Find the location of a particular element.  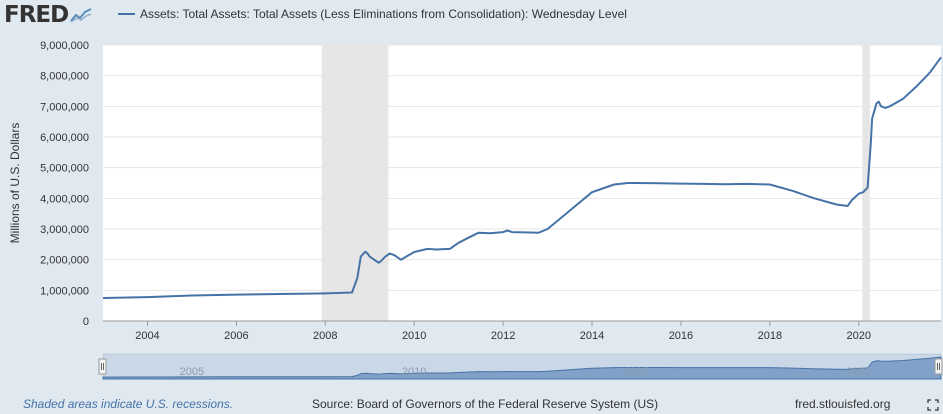

navigator-series is located at coordinates (522, 368).